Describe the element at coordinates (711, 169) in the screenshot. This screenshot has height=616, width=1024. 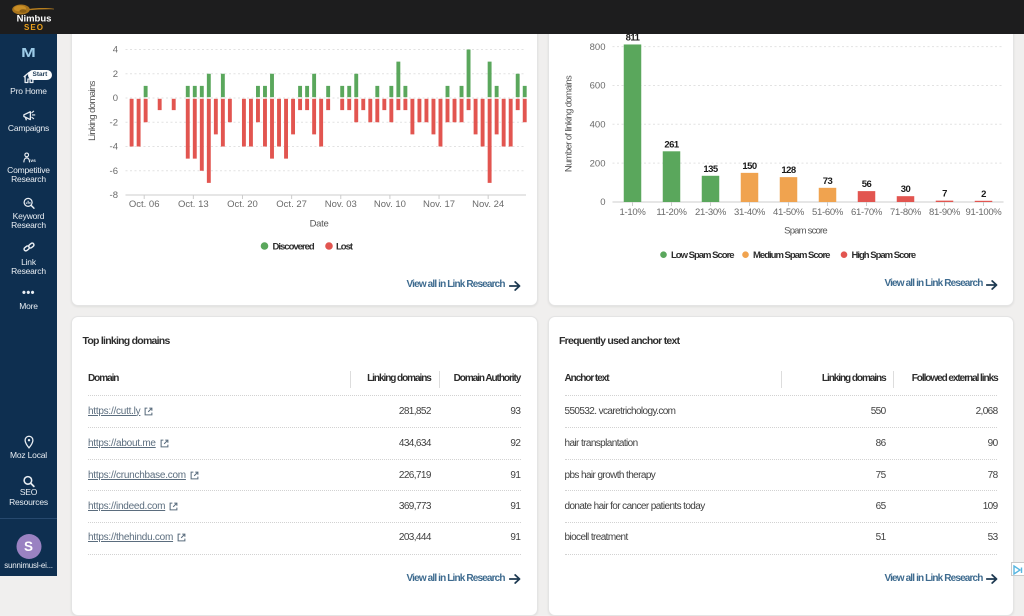
I see `svg-text: 135` at that location.